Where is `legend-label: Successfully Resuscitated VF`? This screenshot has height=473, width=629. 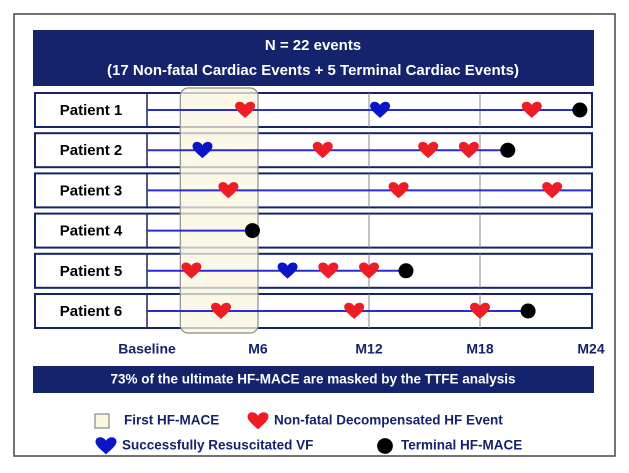
legend-label: Successfully Resuscitated VF is located at coordinates (217, 445).